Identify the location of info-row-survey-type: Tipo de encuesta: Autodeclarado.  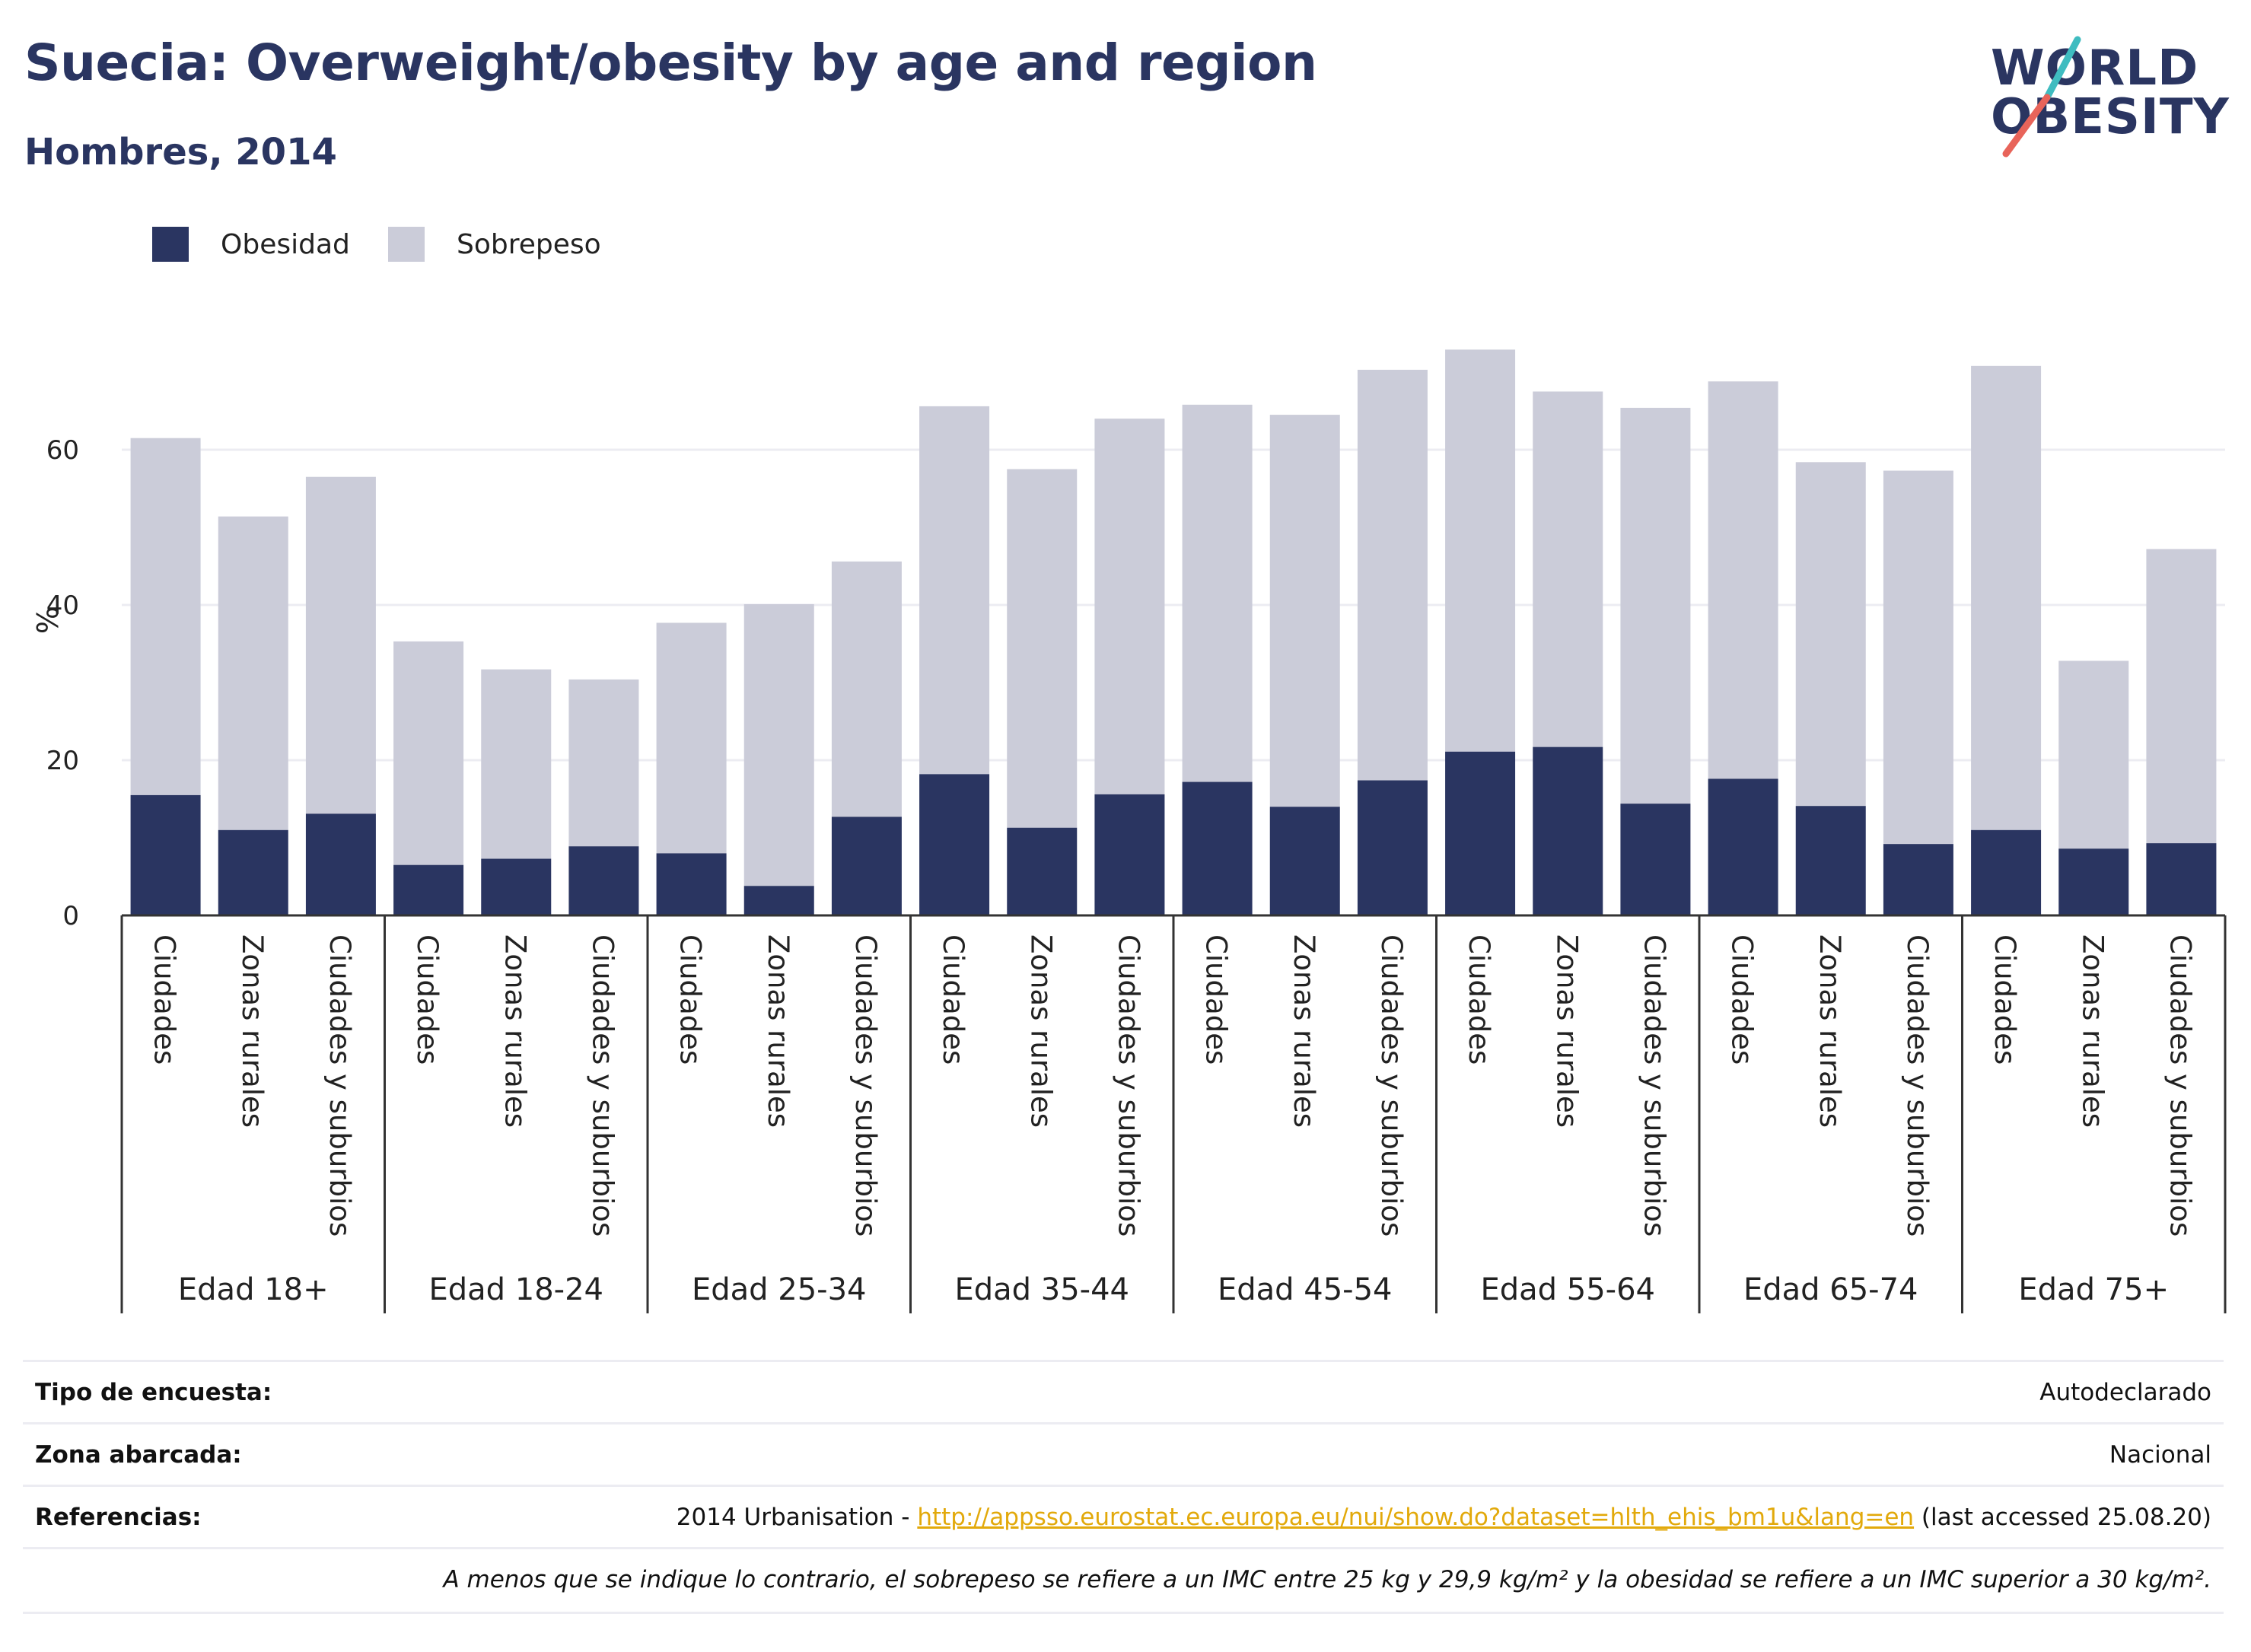
(1123, 1392).